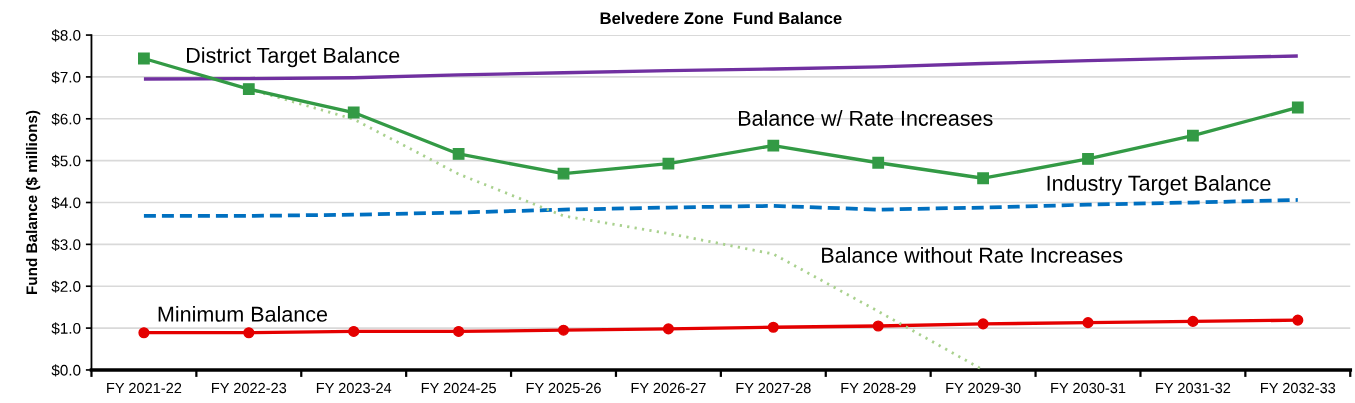  Describe the element at coordinates (249, 388) in the screenshot. I see `x-tick-label: FY 2022-23` at that location.